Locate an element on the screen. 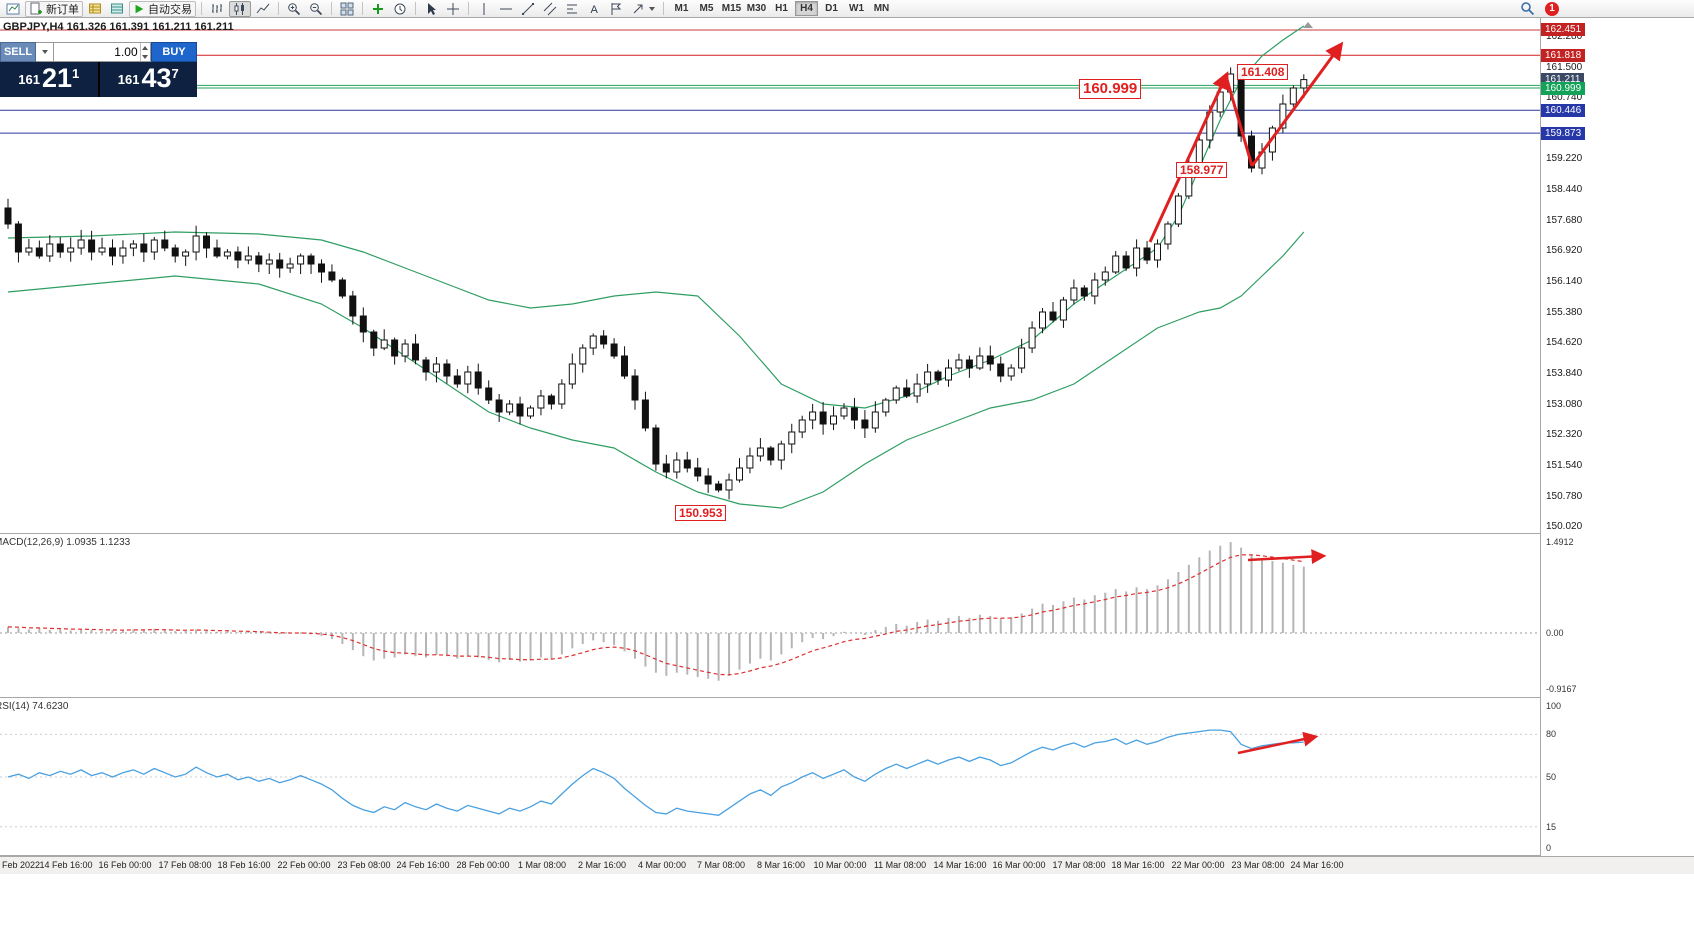  volume-decrease-button is located at coordinates (145, 56).